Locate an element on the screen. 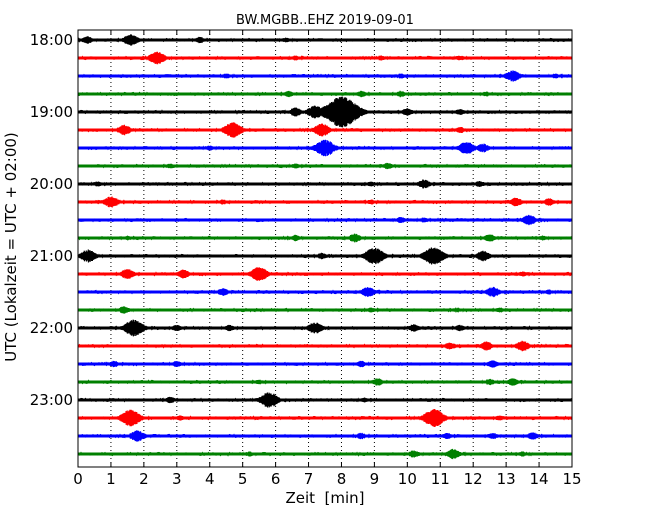 The width and height of the screenshot is (650, 520). x-tick-label: 3 is located at coordinates (177, 479).